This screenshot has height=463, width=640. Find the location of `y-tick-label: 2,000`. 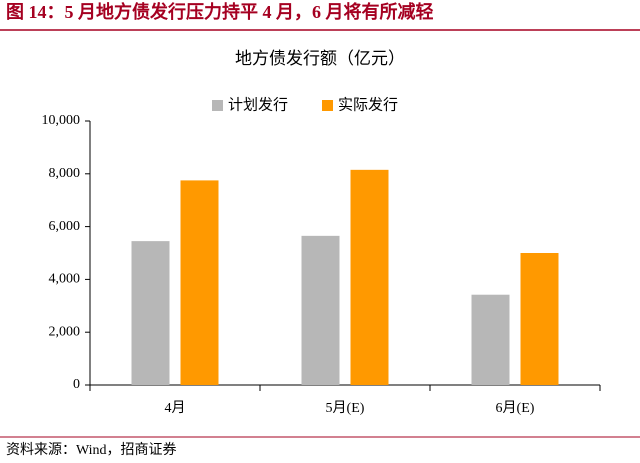

y-tick-label: 2,000 is located at coordinates (65, 331).